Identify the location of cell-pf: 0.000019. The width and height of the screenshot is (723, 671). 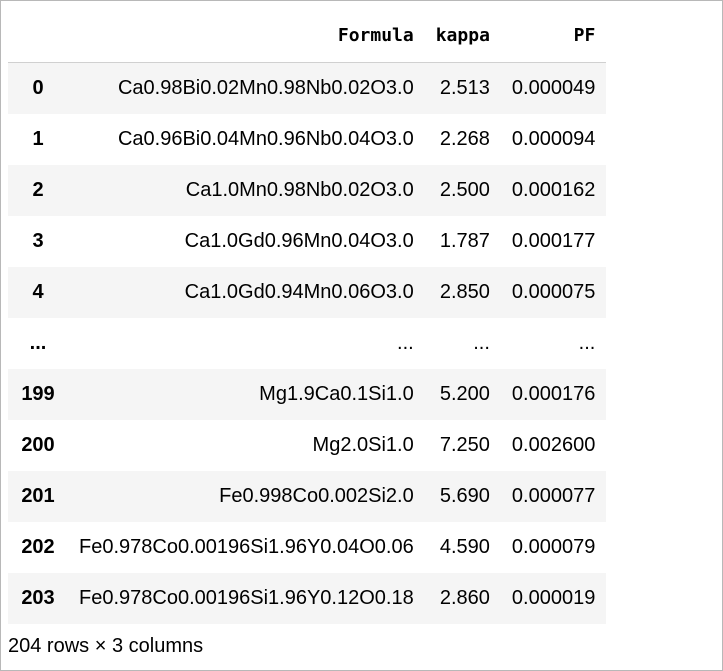
(553, 597).